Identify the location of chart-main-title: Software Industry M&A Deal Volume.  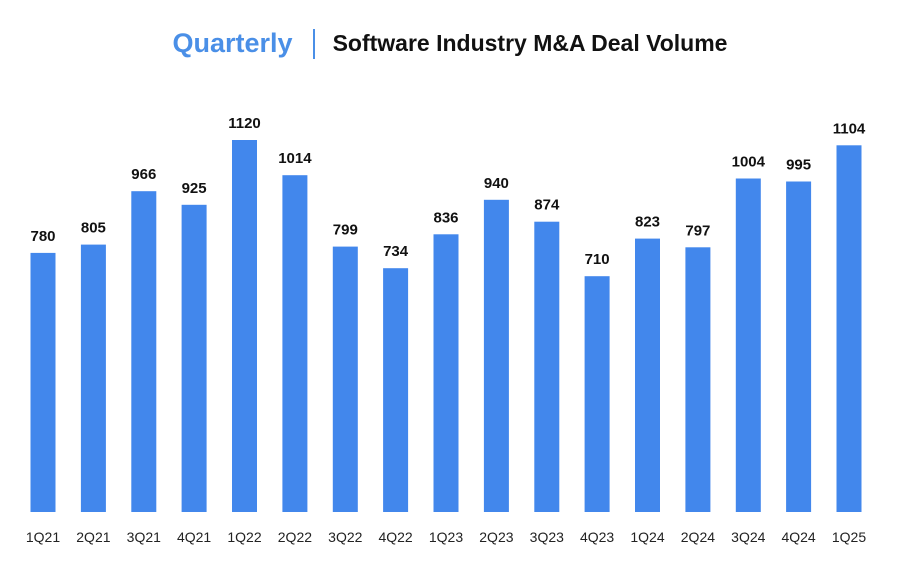
(530, 43).